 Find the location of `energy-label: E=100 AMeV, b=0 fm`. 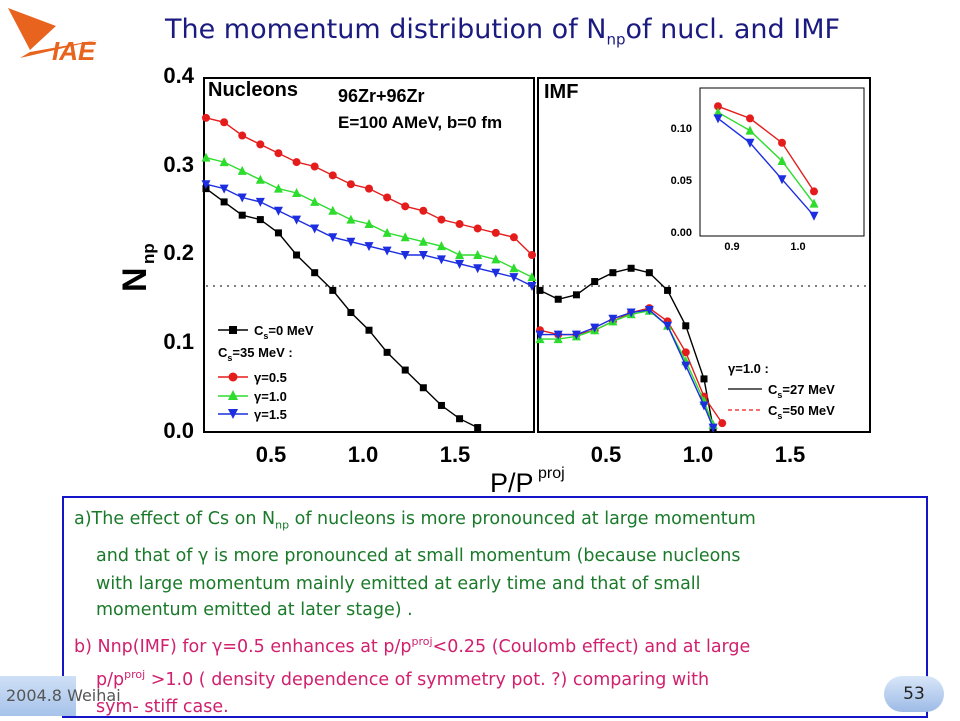

energy-label: E=100 AMeV, b=0 fm is located at coordinates (420, 122).